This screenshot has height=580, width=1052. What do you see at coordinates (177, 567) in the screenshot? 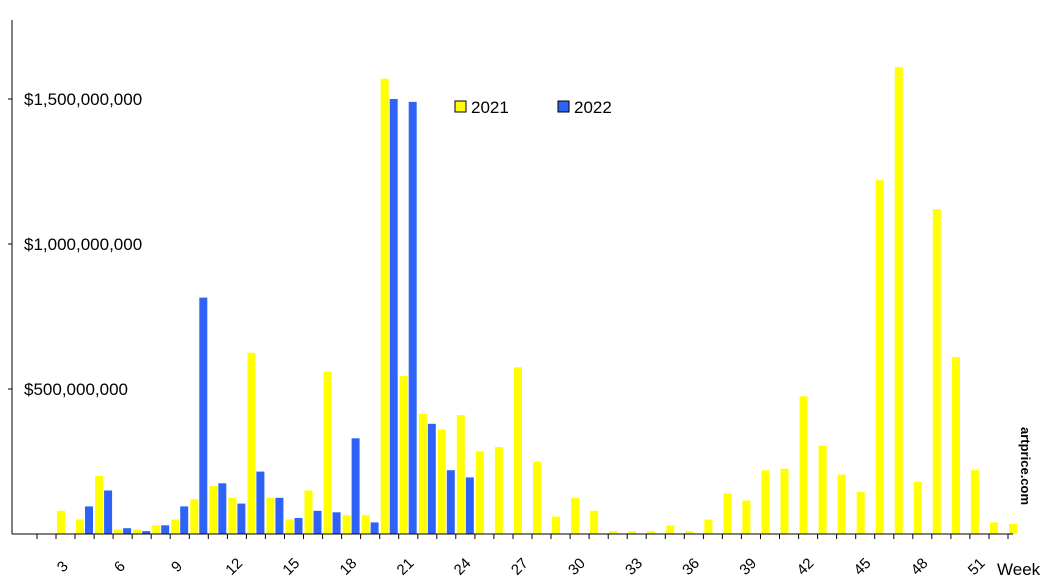
I see `x-tick-label: 9` at bounding box center [177, 567].